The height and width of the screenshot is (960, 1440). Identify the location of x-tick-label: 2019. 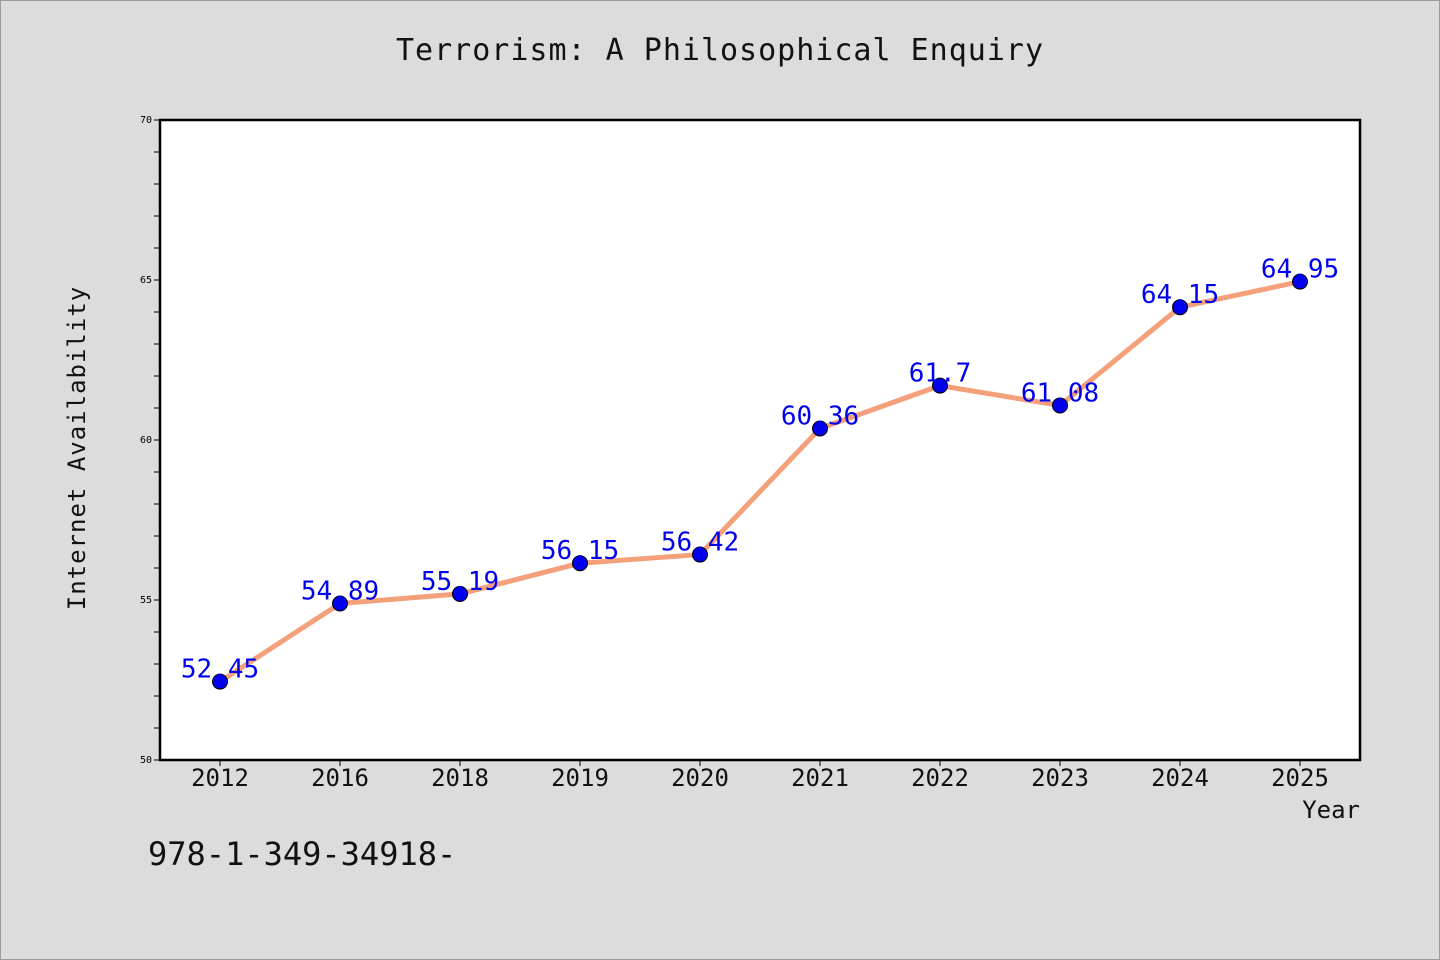
(580, 778).